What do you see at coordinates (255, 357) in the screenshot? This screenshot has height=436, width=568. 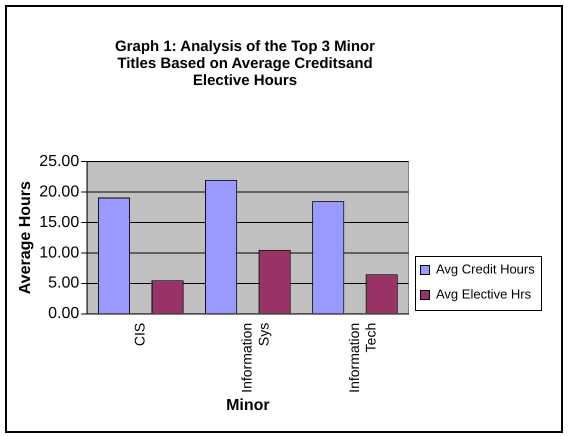 I see `x-tick-label: Information Sys` at bounding box center [255, 357].